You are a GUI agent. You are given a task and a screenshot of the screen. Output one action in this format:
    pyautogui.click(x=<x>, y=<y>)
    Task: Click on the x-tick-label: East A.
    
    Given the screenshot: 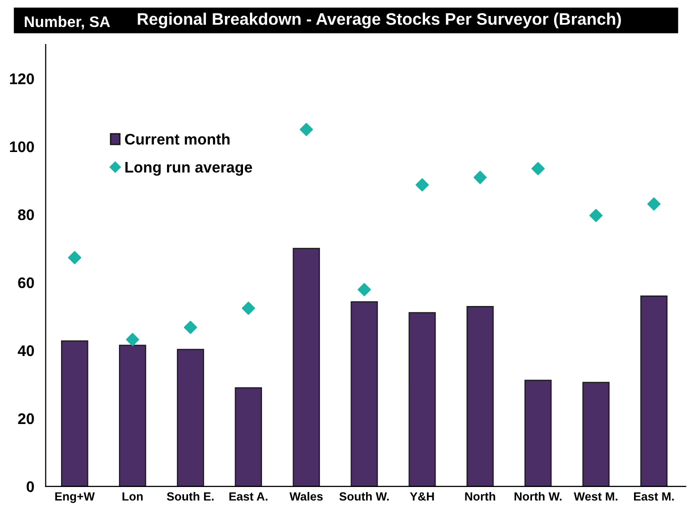 What is the action you would take?
    pyautogui.click(x=248, y=496)
    